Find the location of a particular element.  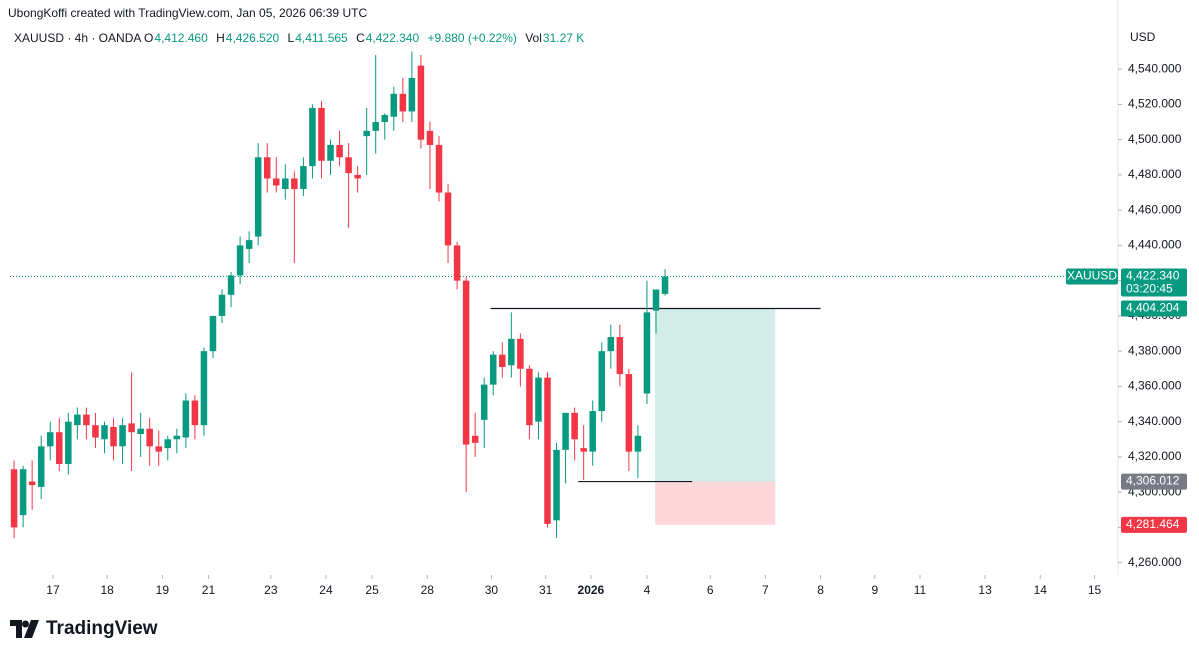

countdown: 03:20:45 is located at coordinates (1149, 289).